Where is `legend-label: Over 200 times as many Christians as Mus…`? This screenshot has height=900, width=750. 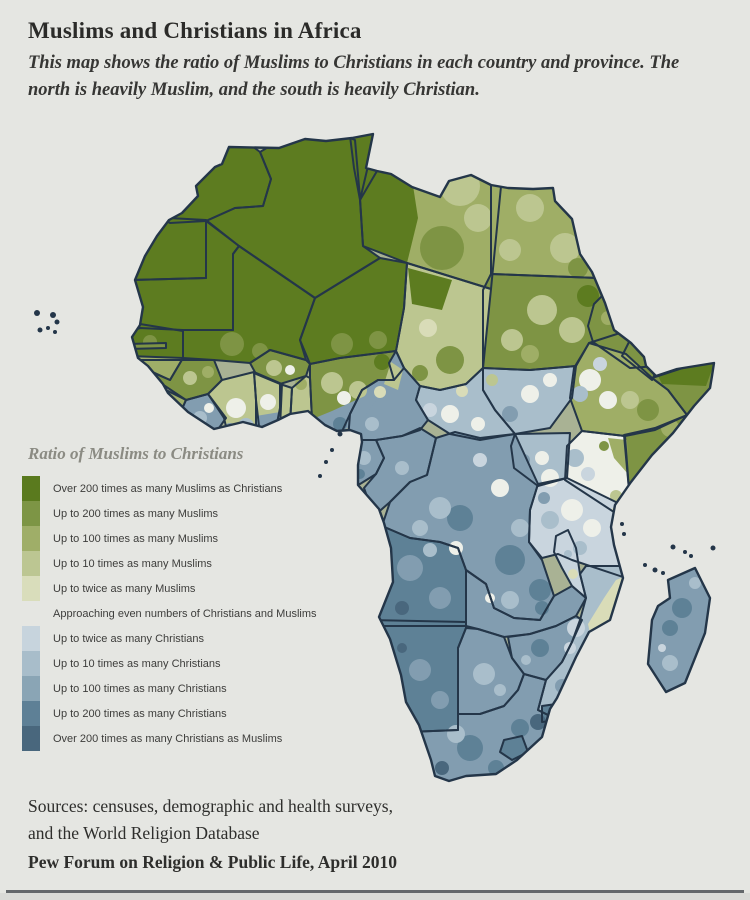 legend-label: Over 200 times as many Christians as Mus… is located at coordinates (168, 738).